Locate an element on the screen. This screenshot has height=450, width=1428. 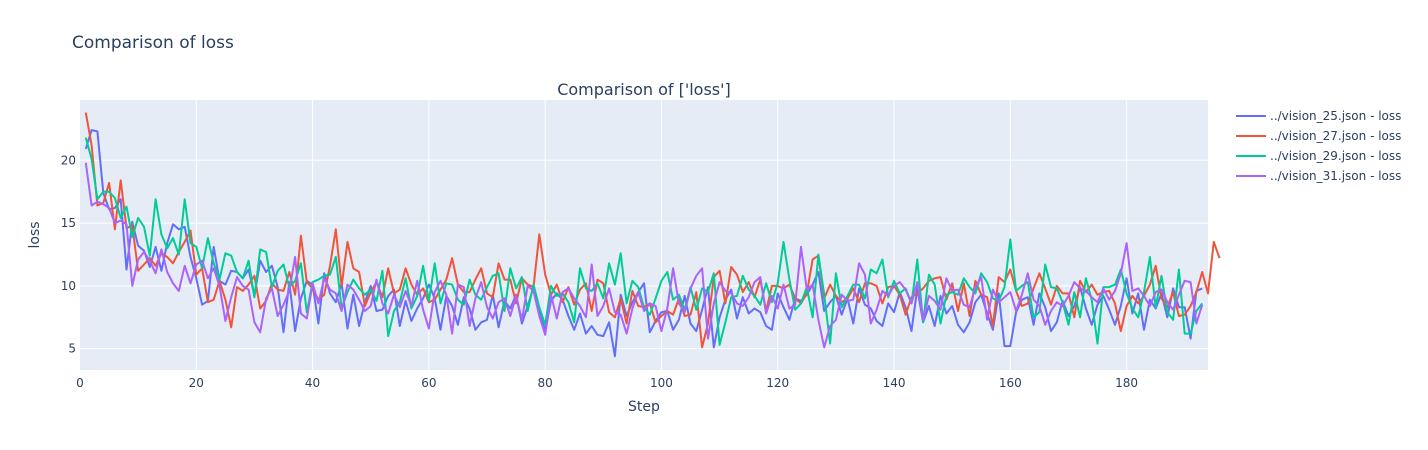
legend-label: ../vision_27.json - loss is located at coordinates (1335, 136).